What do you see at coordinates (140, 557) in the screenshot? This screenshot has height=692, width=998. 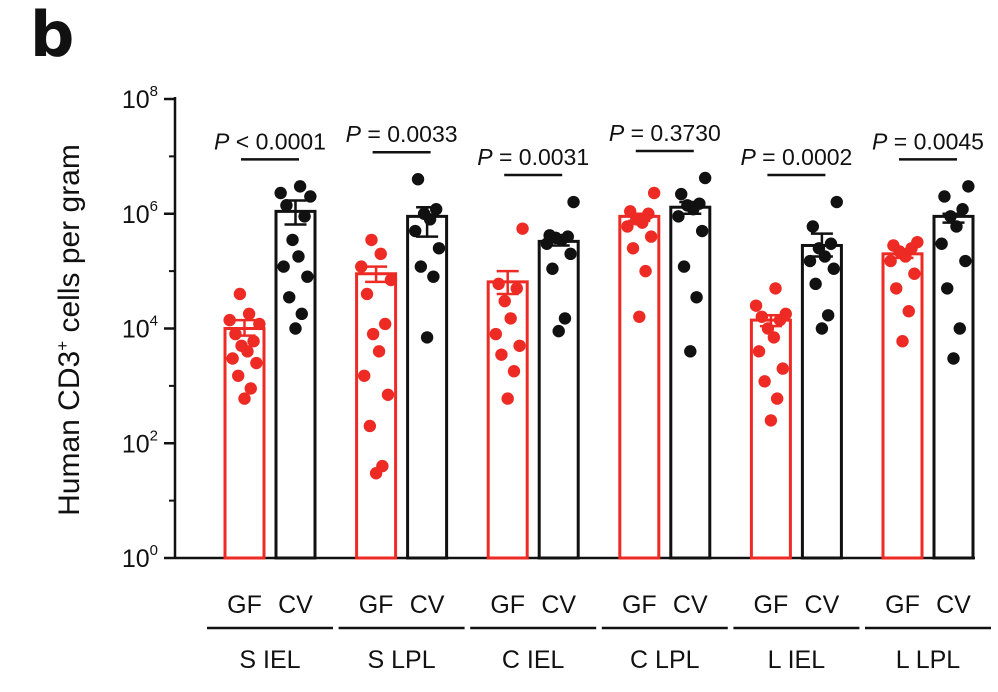 I see `y-tick-label: 10⁰` at bounding box center [140, 557].